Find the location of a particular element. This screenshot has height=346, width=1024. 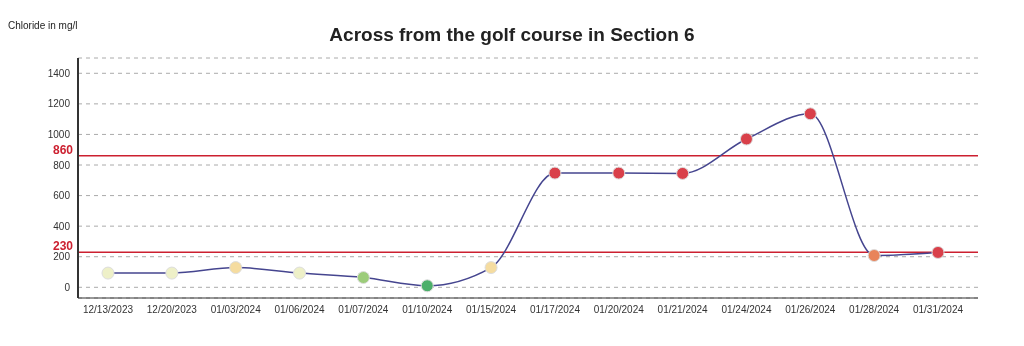

x-tick-label: 01/03/2024 is located at coordinates (236, 310).